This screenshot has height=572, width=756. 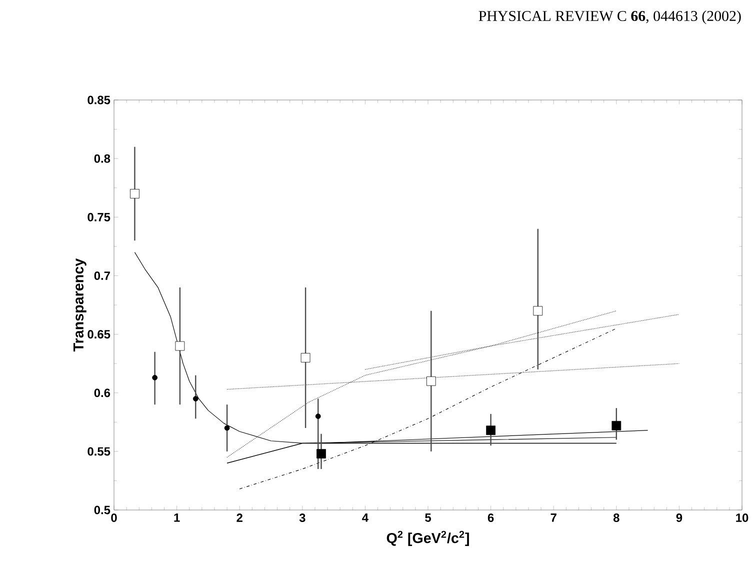 What do you see at coordinates (742, 518) in the screenshot?
I see `x-tick-label: 10` at bounding box center [742, 518].